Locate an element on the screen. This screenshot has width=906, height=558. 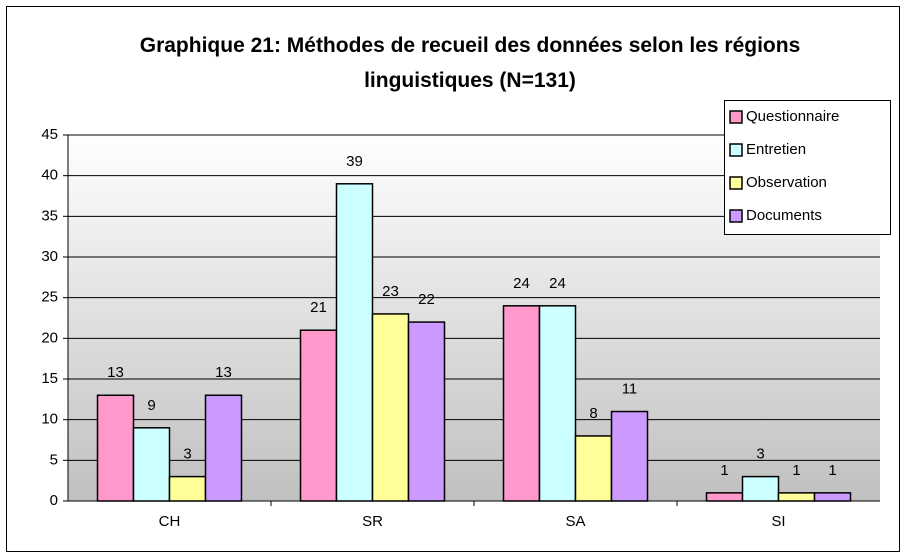
y-tick-label: 45 is located at coordinates (49, 134).